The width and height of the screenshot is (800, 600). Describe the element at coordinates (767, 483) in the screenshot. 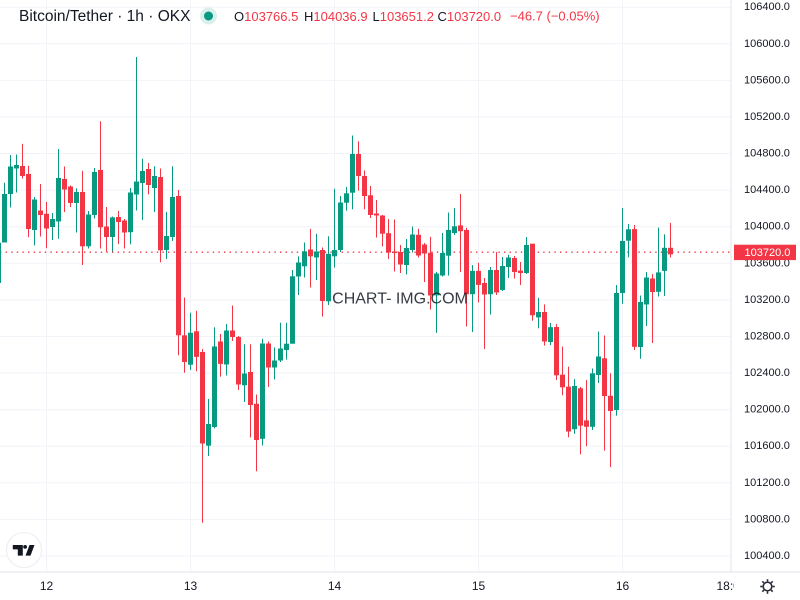

I see `svg-text: 101200.0` at that location.